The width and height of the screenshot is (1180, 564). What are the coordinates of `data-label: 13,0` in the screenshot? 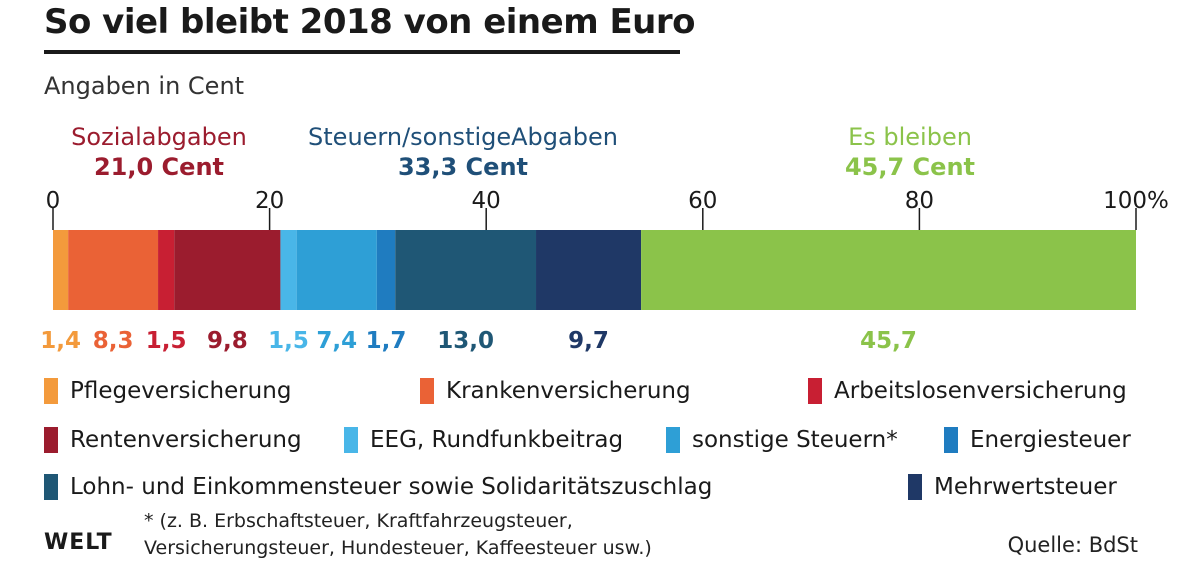 It's located at (465, 341).